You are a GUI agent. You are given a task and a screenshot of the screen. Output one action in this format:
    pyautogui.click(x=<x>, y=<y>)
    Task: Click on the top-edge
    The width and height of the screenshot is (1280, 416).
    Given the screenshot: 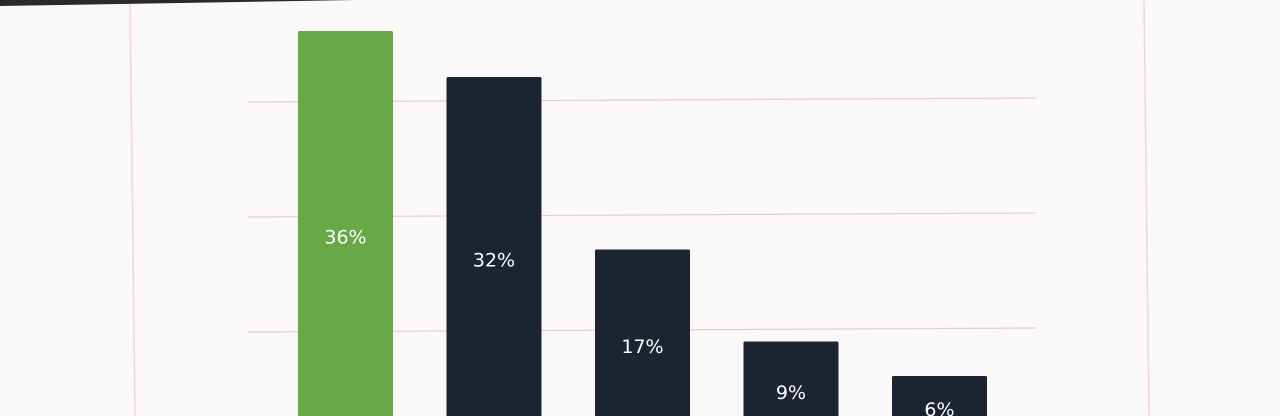 What is the action you would take?
    pyautogui.click(x=177, y=3)
    